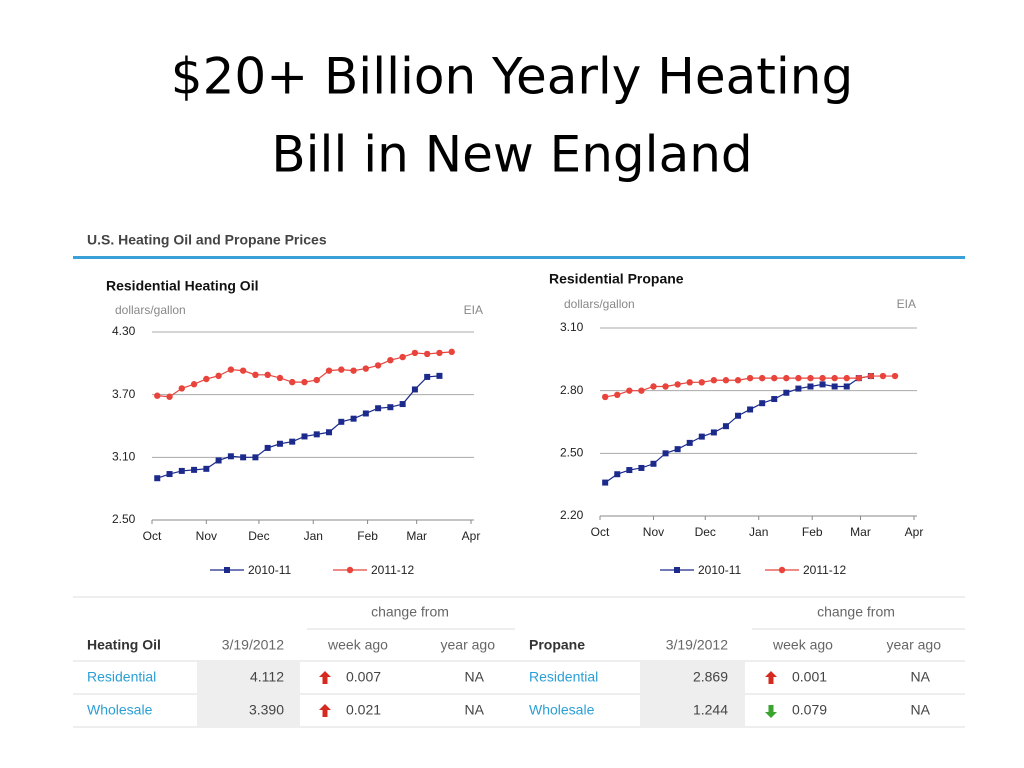 The height and width of the screenshot is (768, 1024). Describe the element at coordinates (266, 710) in the screenshot. I see `table-cell: 3.390` at that location.